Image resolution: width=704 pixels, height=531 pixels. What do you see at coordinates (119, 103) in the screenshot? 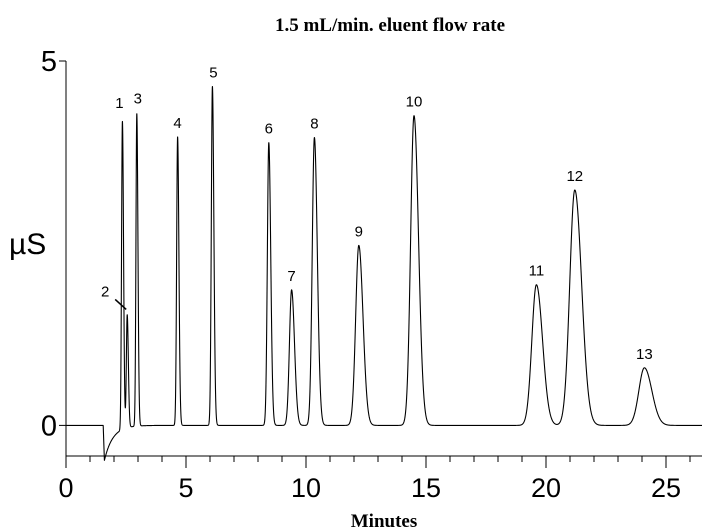
I see `peak-label-1: 1` at bounding box center [119, 103].